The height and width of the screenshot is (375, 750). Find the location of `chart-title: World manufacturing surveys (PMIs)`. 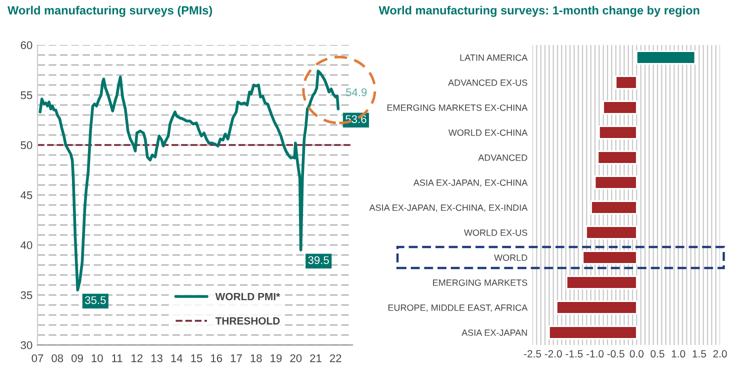

chart-title: World manufacturing surveys (PMIs) is located at coordinates (110, 11).